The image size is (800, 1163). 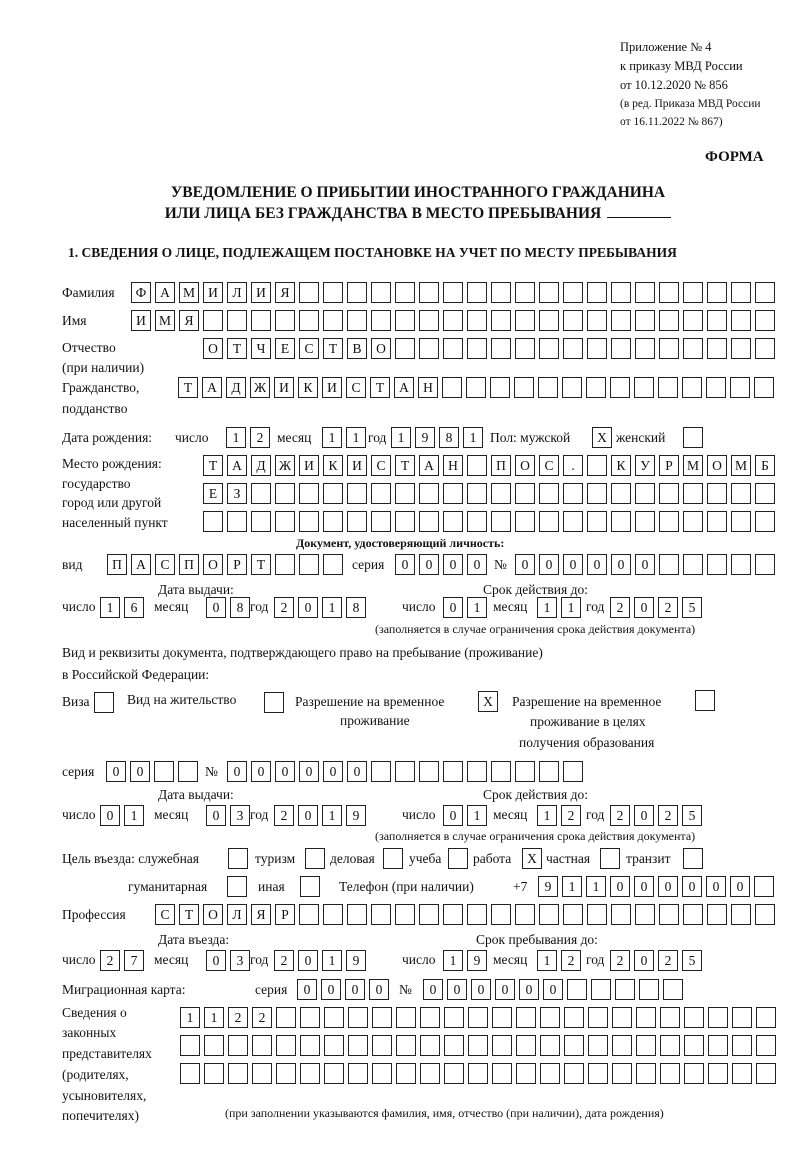 What do you see at coordinates (309, 564) in the screenshot?
I see `id-kind-box` at bounding box center [309, 564].